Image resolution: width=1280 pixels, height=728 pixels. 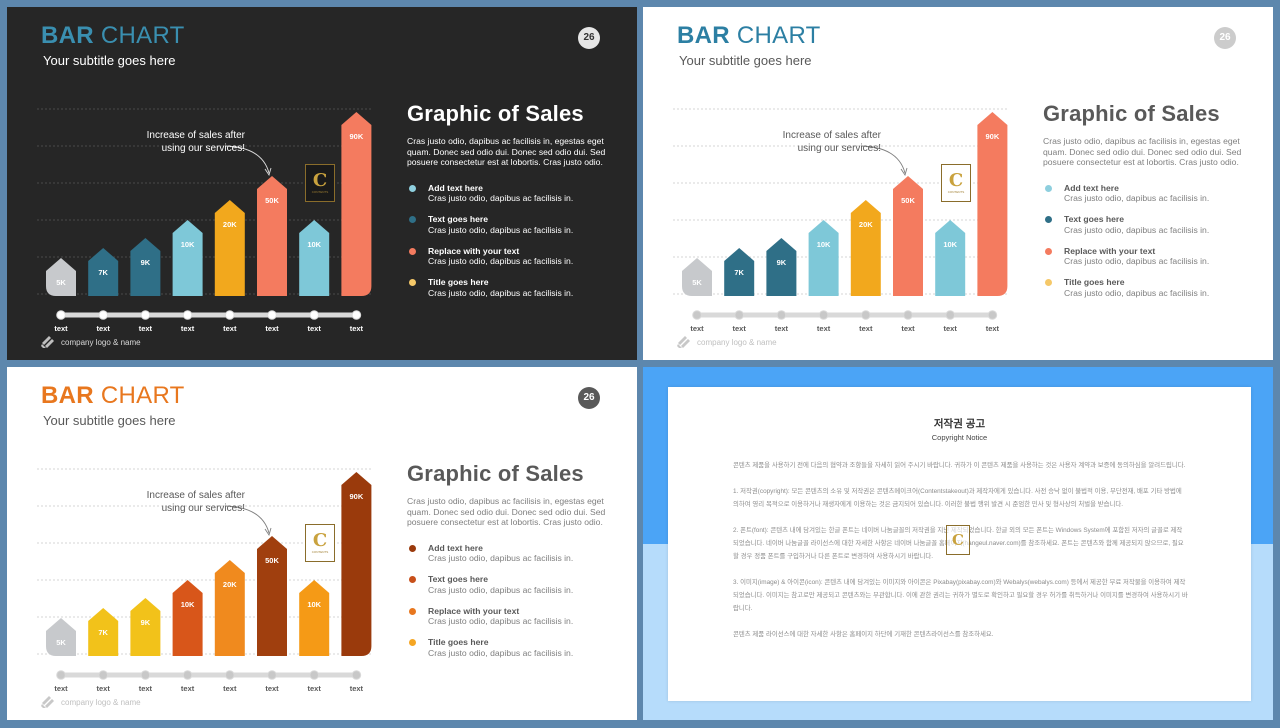 I want to click on bar-value-label: 20K, so click(x=230, y=224).